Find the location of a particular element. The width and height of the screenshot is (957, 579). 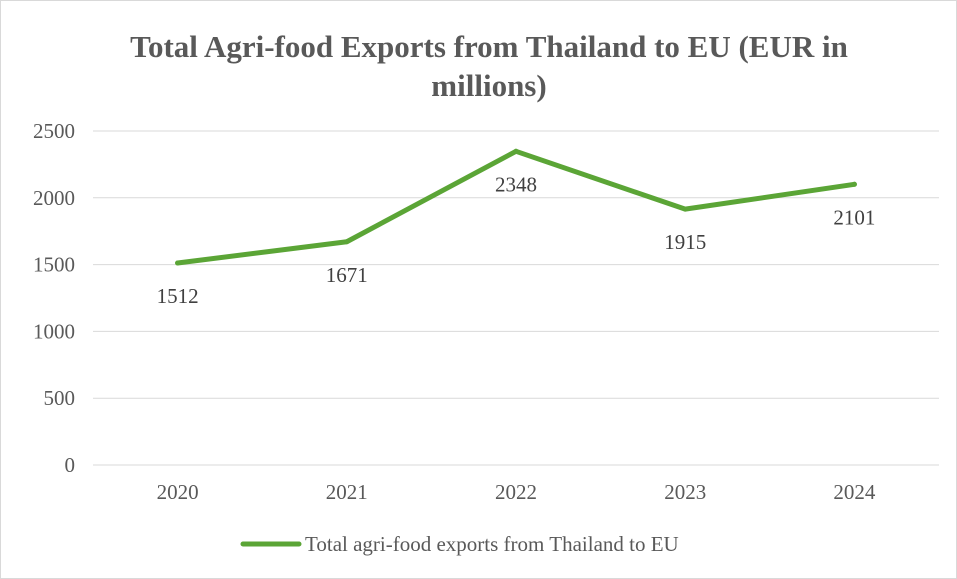

y-tick-label: 1500 is located at coordinates (54, 265).